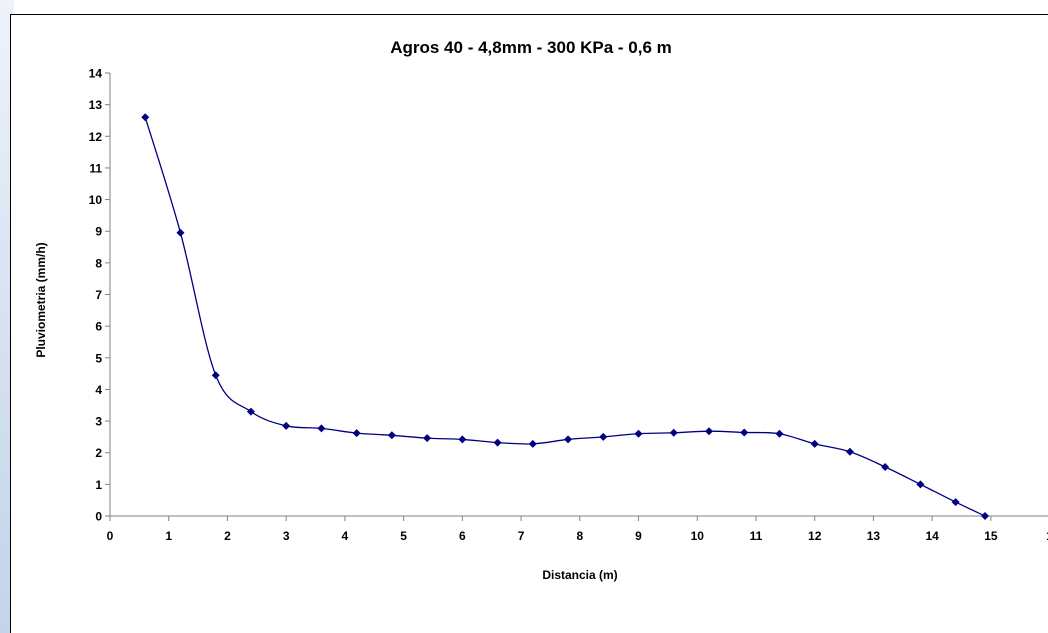 Image resolution: width=1048 pixels, height=633 pixels. Describe the element at coordinates (98, 485) in the screenshot. I see `y-tick-label: 1` at that location.